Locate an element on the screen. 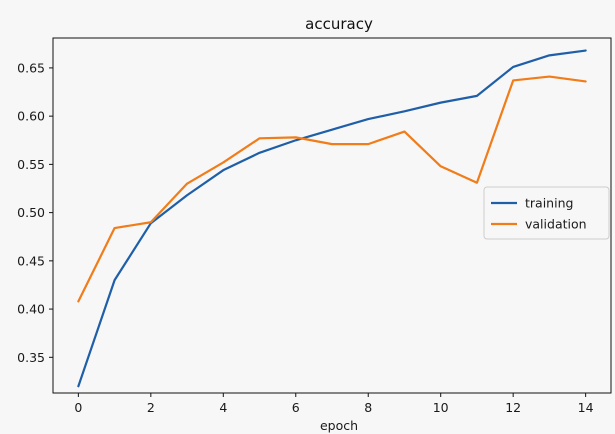 The image size is (615, 434). legend: training validation is located at coordinates (546, 213).